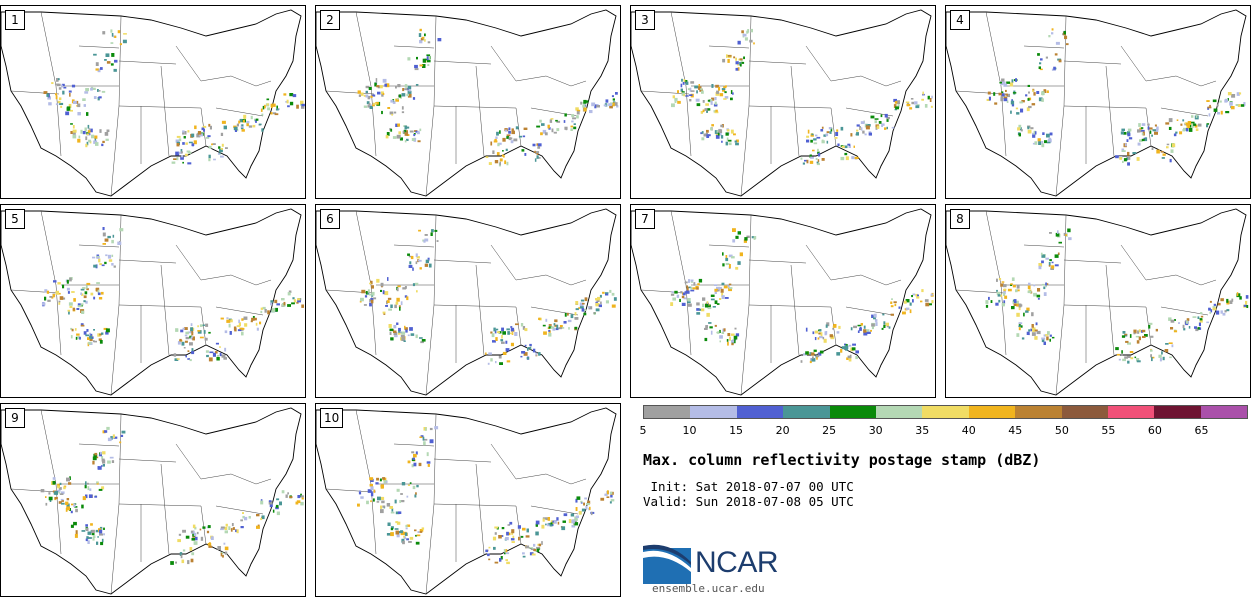  I want to click on reflectivity-map, so click(152, 501).